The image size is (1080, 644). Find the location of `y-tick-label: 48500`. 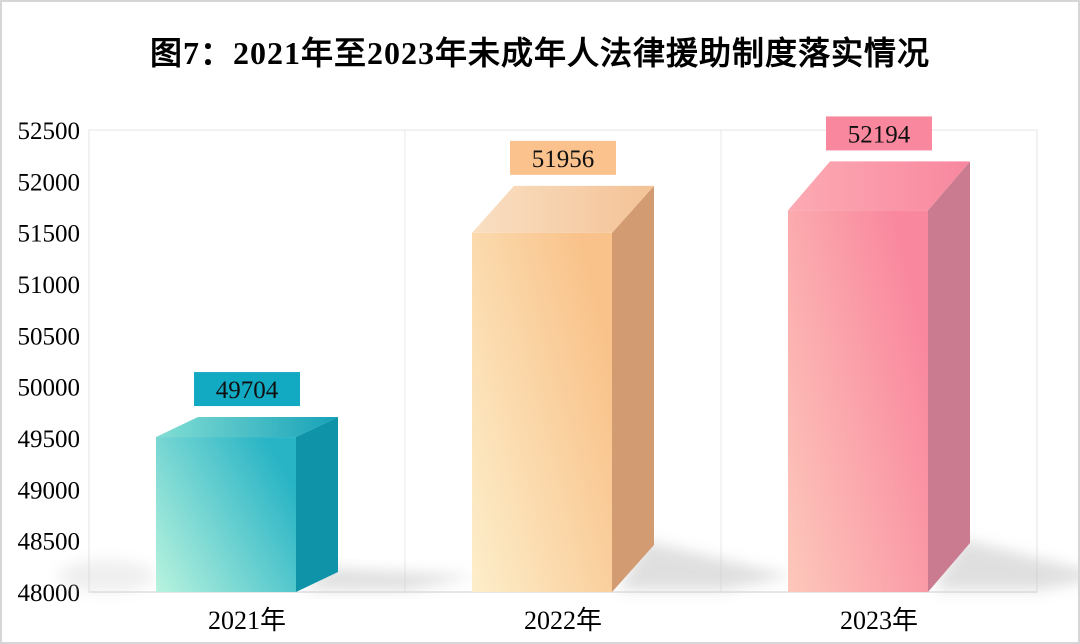

y-tick-label: 48500 is located at coordinates (49, 542).